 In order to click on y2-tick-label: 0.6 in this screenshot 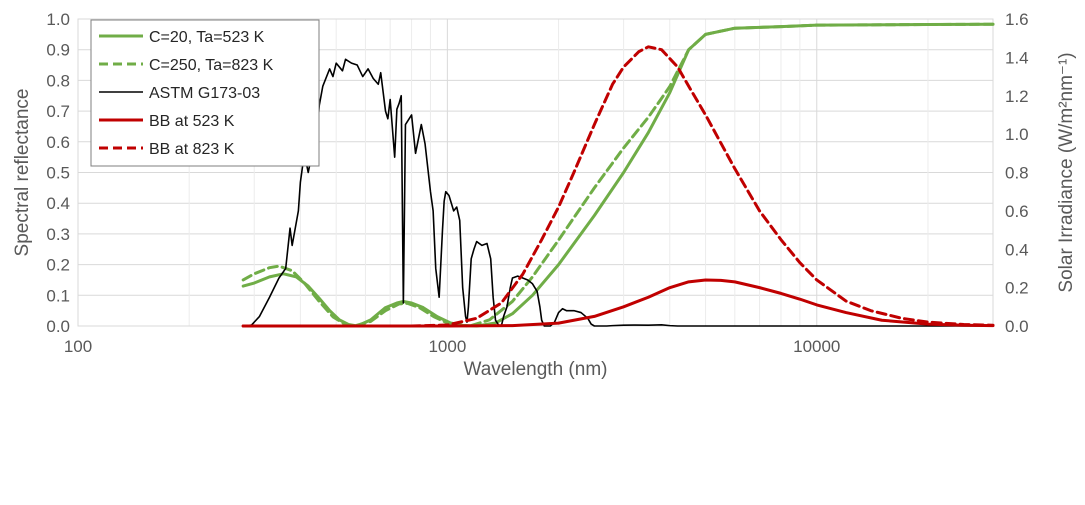, I will do `click(1017, 211)`.